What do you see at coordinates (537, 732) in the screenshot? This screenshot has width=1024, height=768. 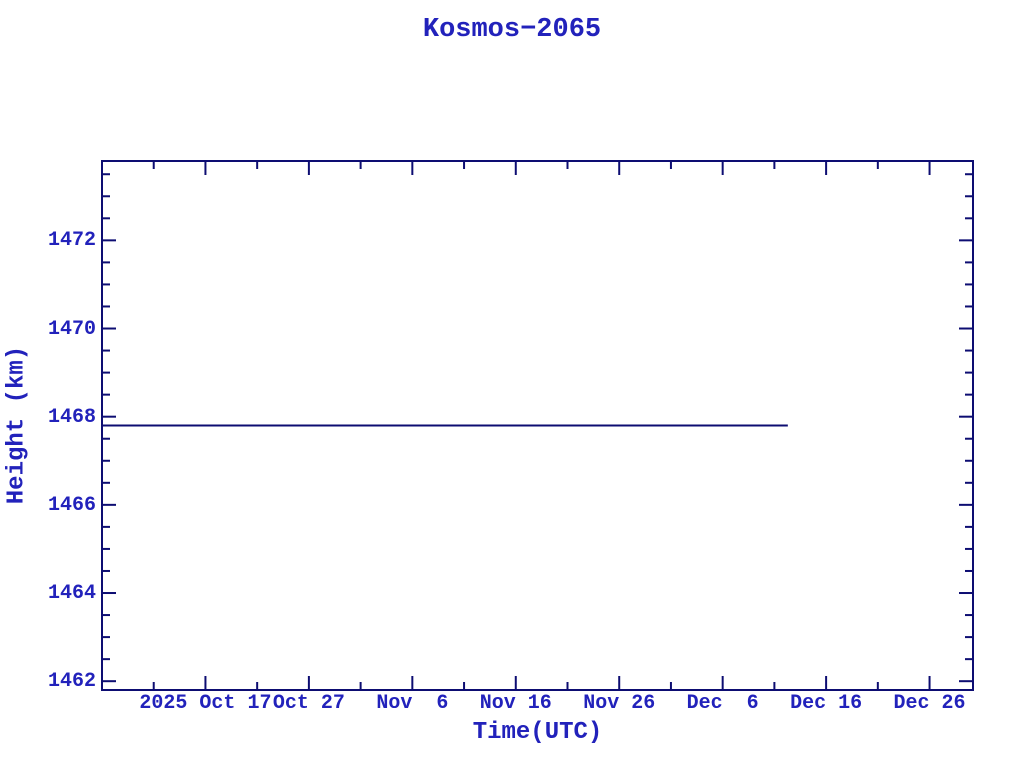 I see `x-axis-title: Time(UTC)` at bounding box center [537, 732].